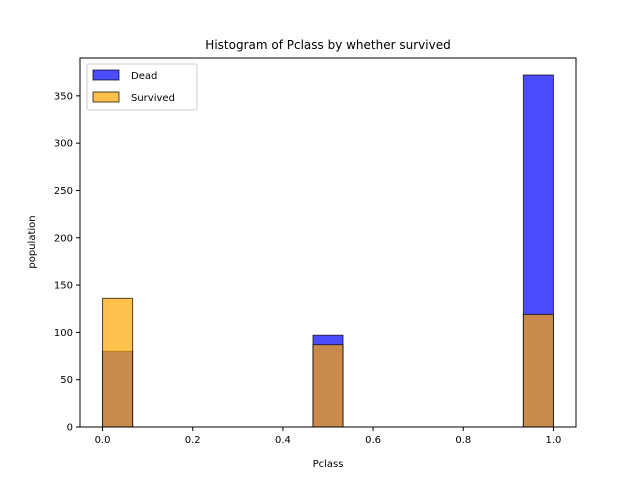  Describe the element at coordinates (70, 428) in the screenshot. I see `y-tick-label: 0` at that location.